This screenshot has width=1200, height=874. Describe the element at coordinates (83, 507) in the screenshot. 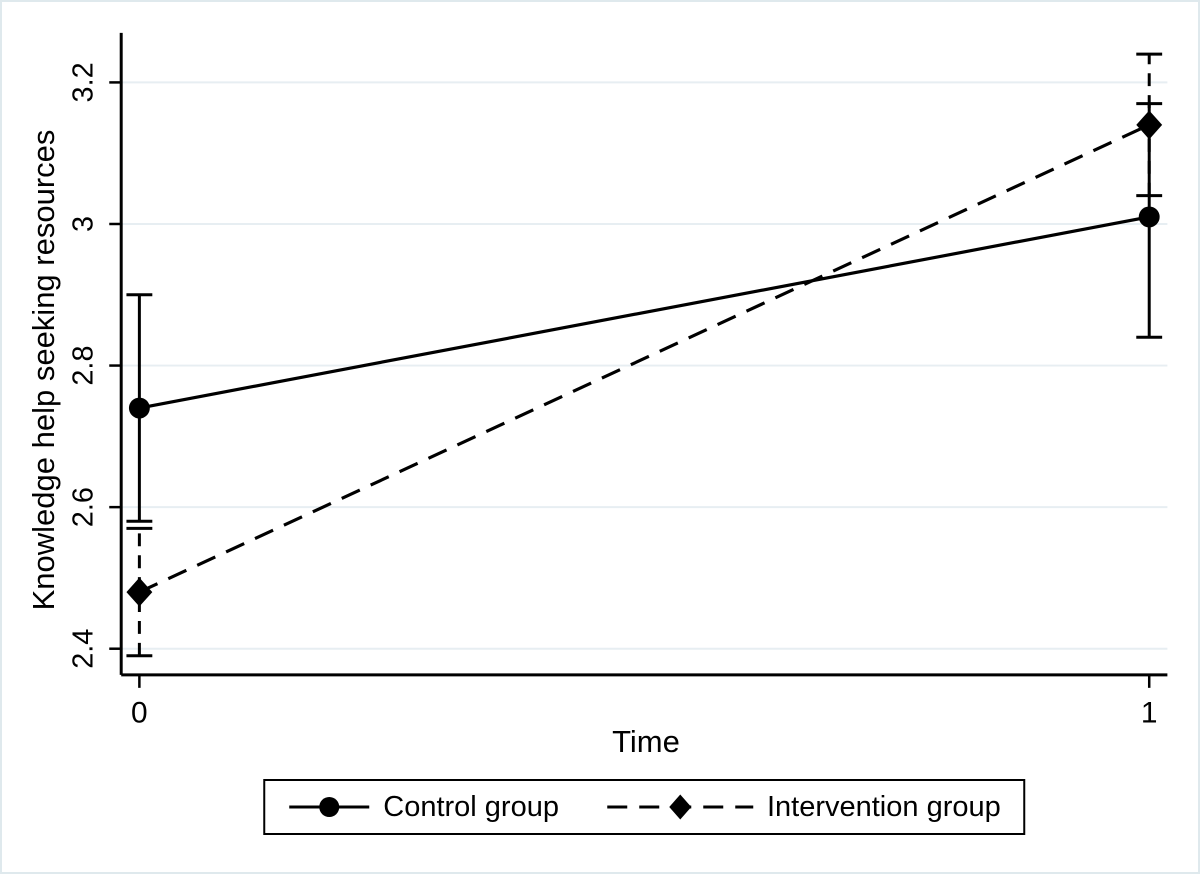

I see `y-tick-label: 2.6` at that location.